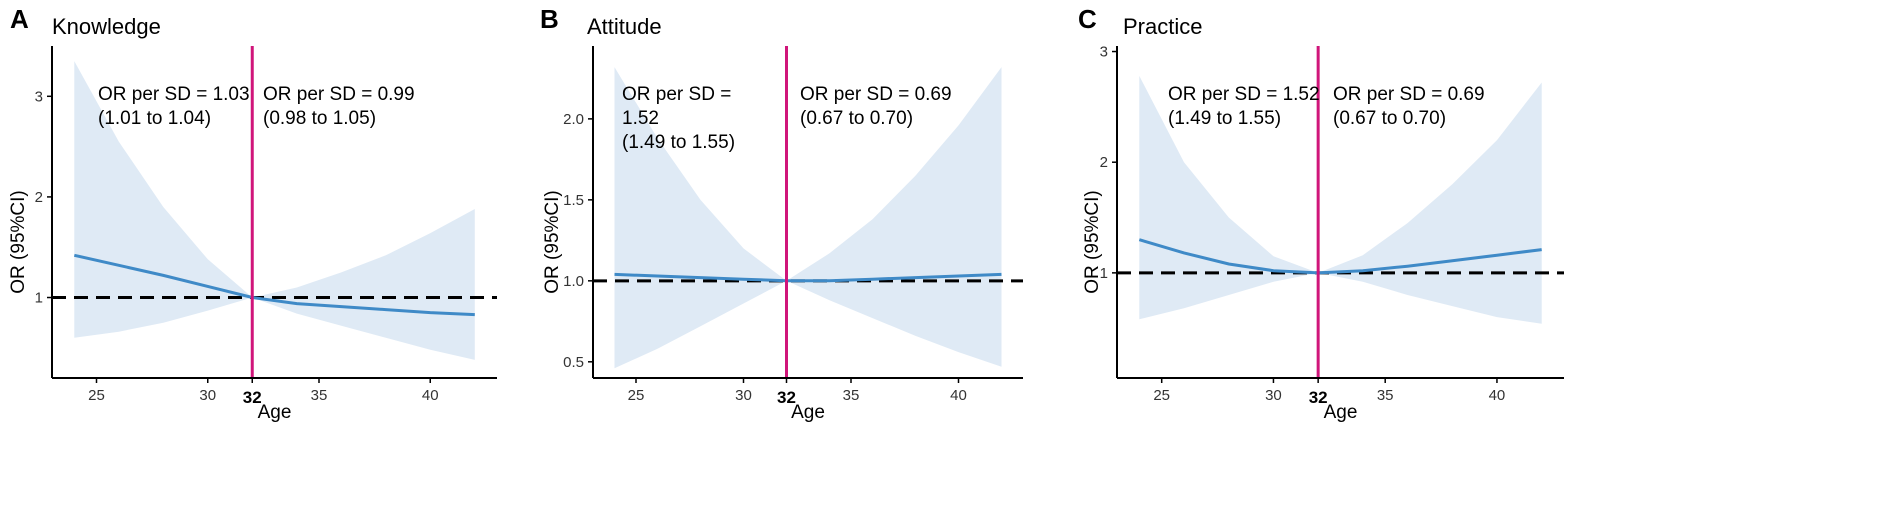  What do you see at coordinates (1162, 26) in the screenshot?
I see `panel-title: Practice` at bounding box center [1162, 26].